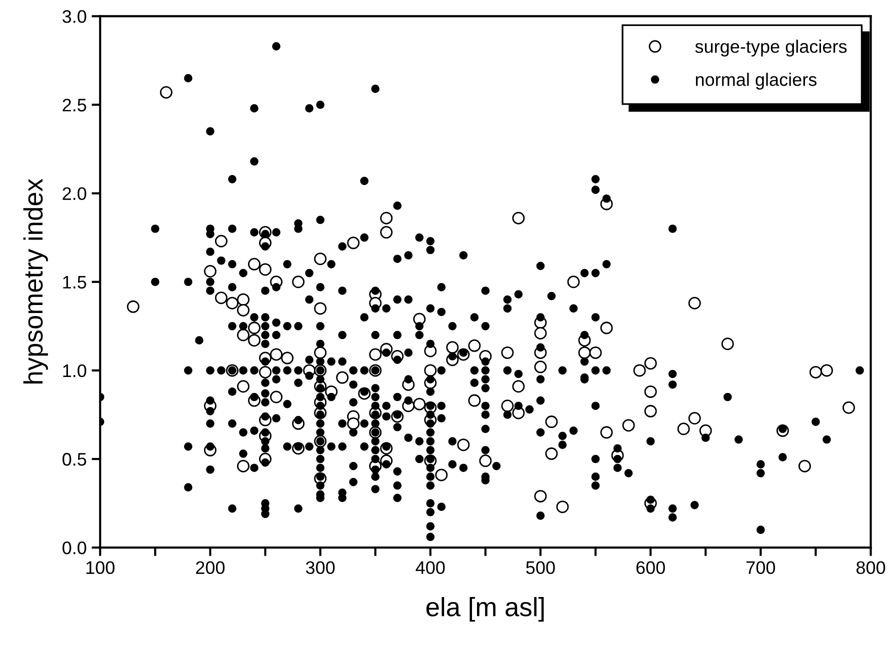 This screenshot has width=894, height=648. What do you see at coordinates (756, 81) in the screenshot?
I see `legend-label: normal glaciers` at bounding box center [756, 81].